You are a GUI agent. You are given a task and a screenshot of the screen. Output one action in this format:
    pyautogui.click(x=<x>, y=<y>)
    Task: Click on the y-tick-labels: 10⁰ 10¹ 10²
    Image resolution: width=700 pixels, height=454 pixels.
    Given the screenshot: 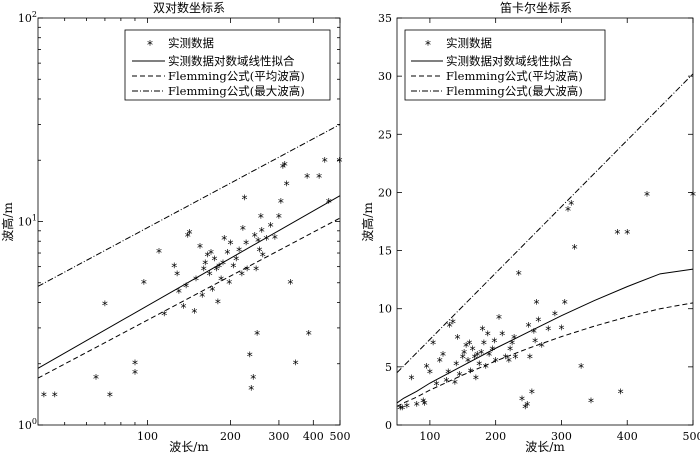 What is the action you would take?
    pyautogui.click(x=27, y=221)
    